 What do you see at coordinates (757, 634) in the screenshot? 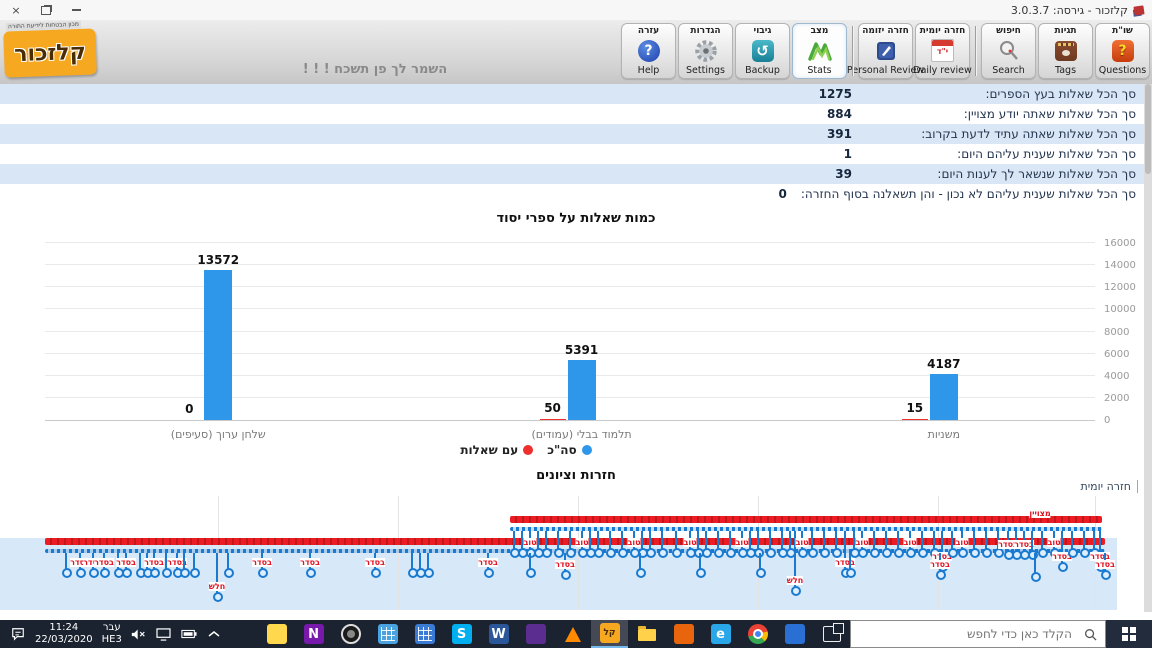
I see `taskbar-app-chrome` at bounding box center [757, 634].